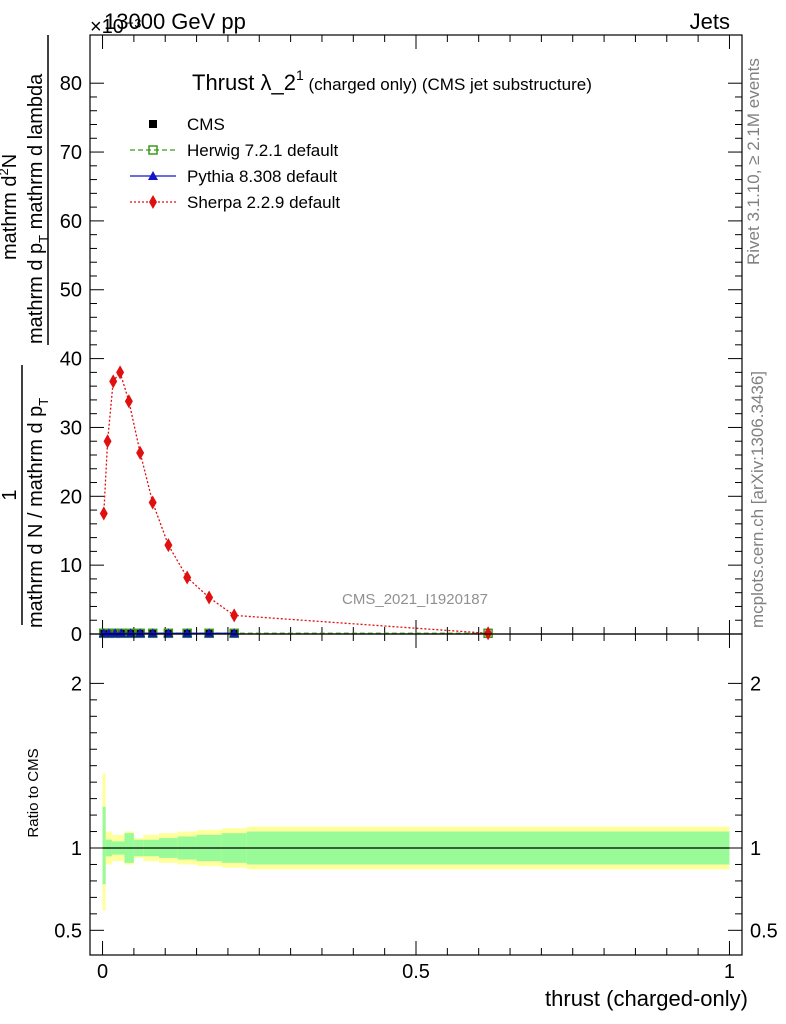  I want to click on ylabel-lead: 1, so click(10, 494).